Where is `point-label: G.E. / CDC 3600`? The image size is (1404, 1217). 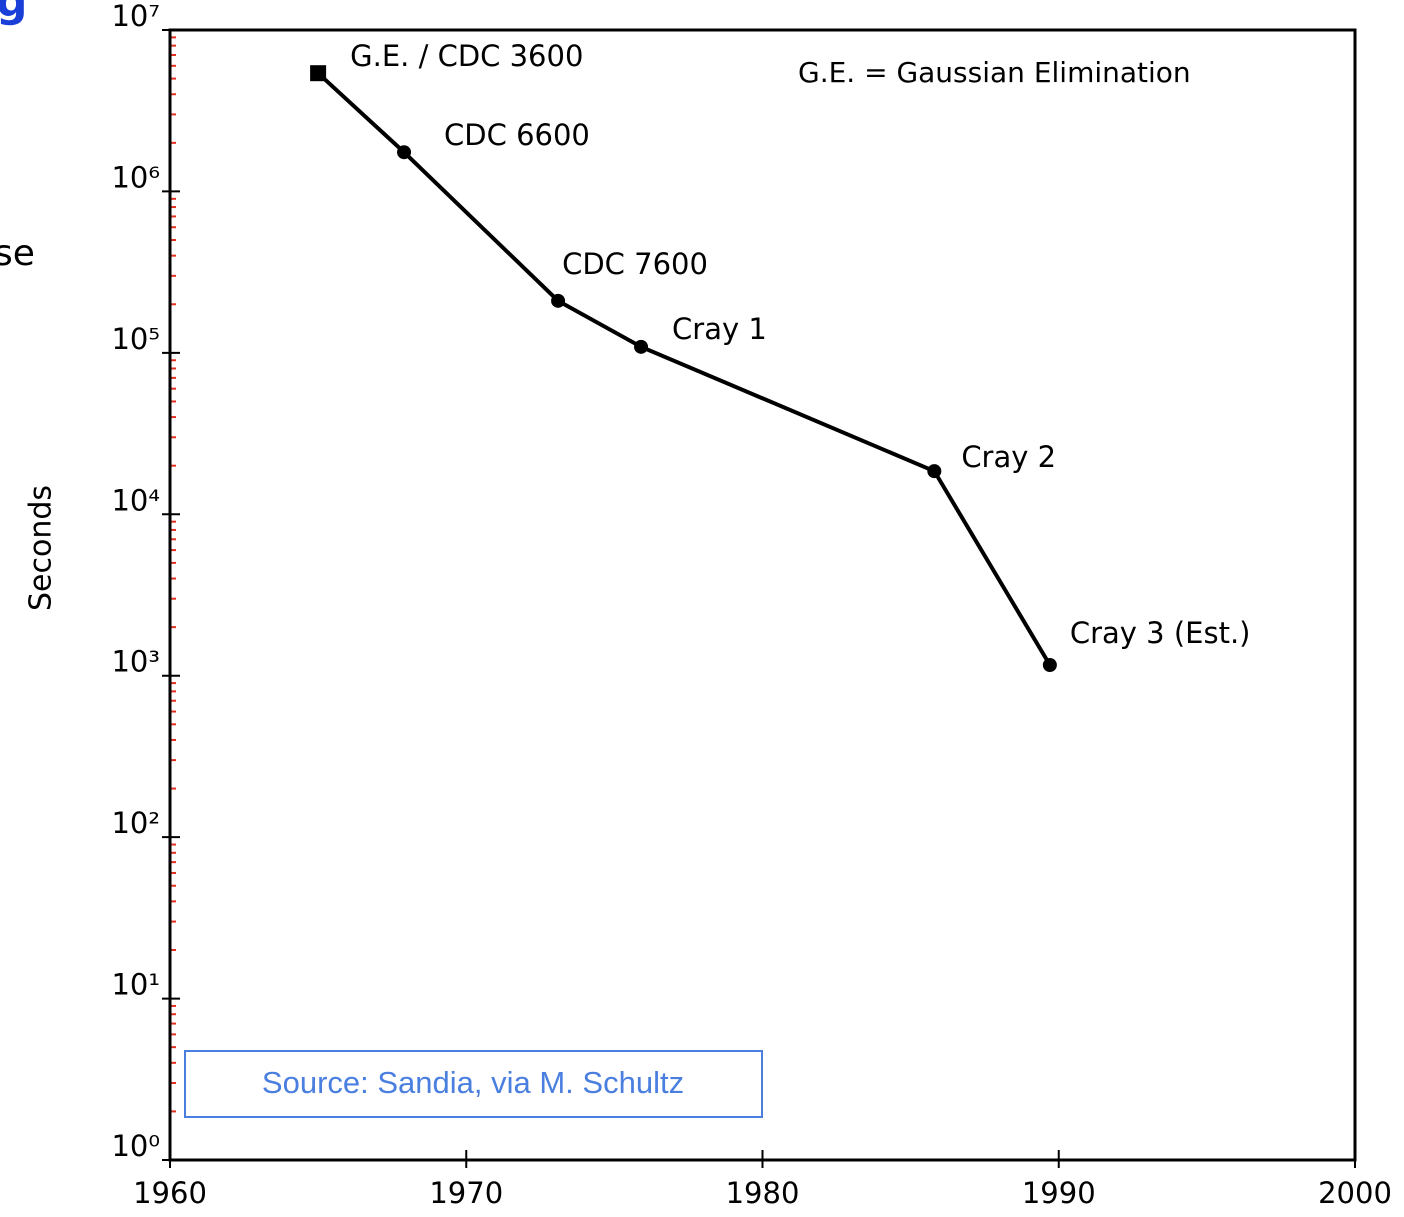 point-label: G.E. / CDC 3600 is located at coordinates (466, 56).